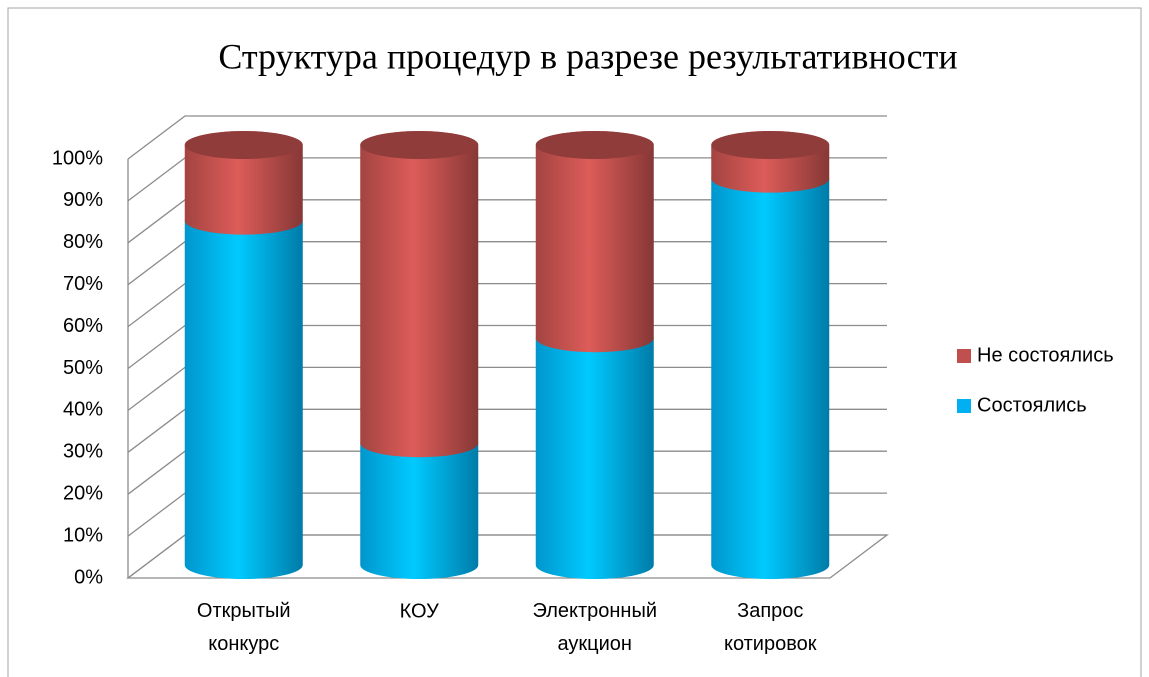  Describe the element at coordinates (83, 535) in the screenshot. I see `y-tick-label: 10%` at that location.